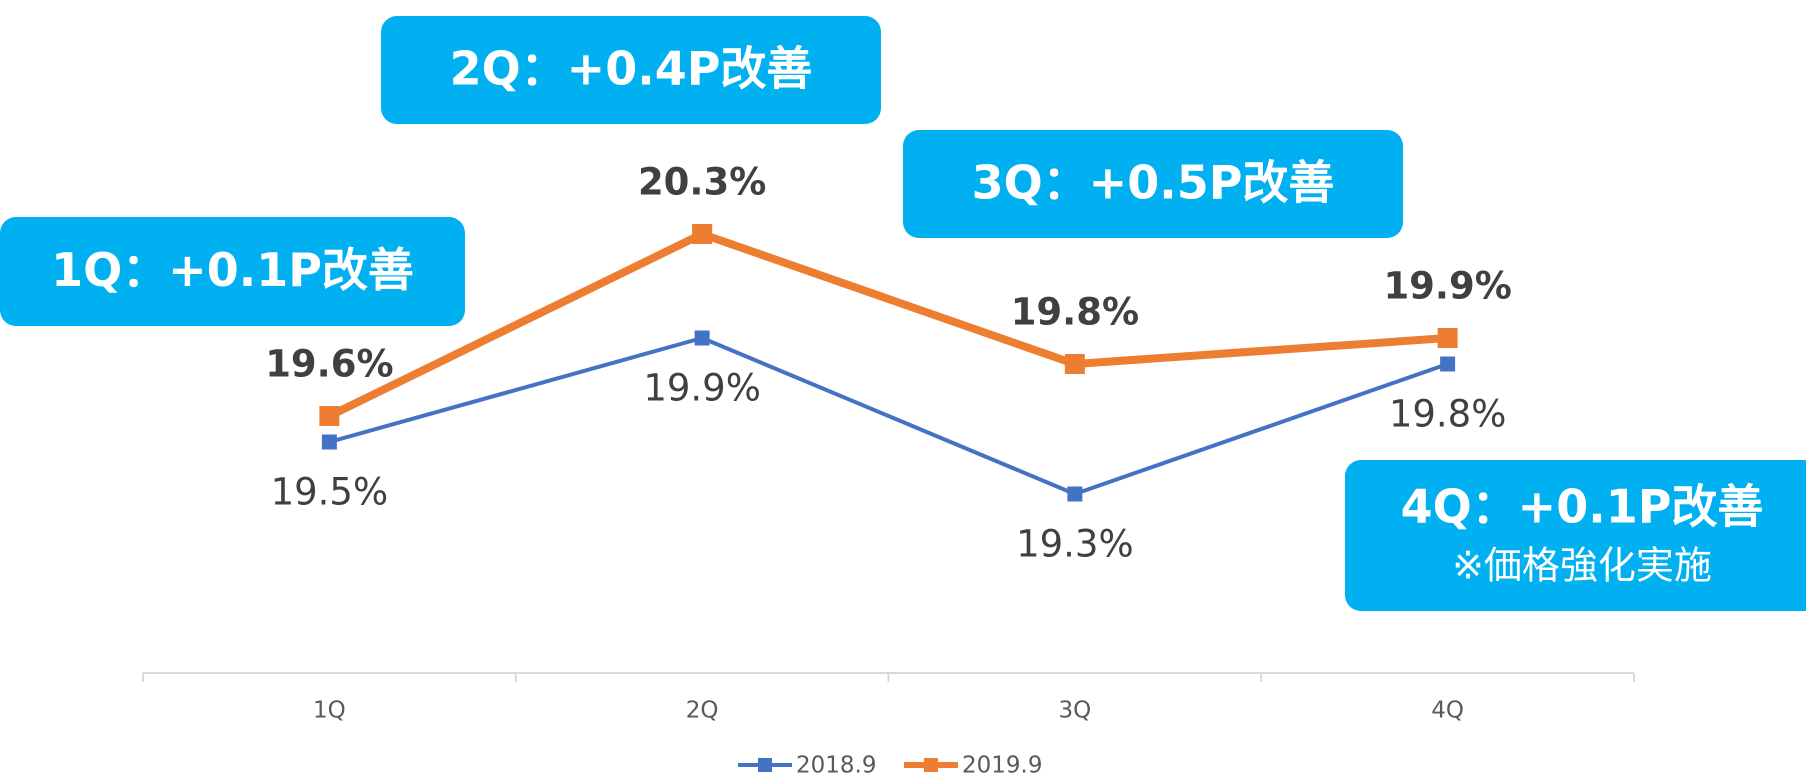  I want to click on annotation-text: 2Q：+0.4P改善, so click(631, 69).